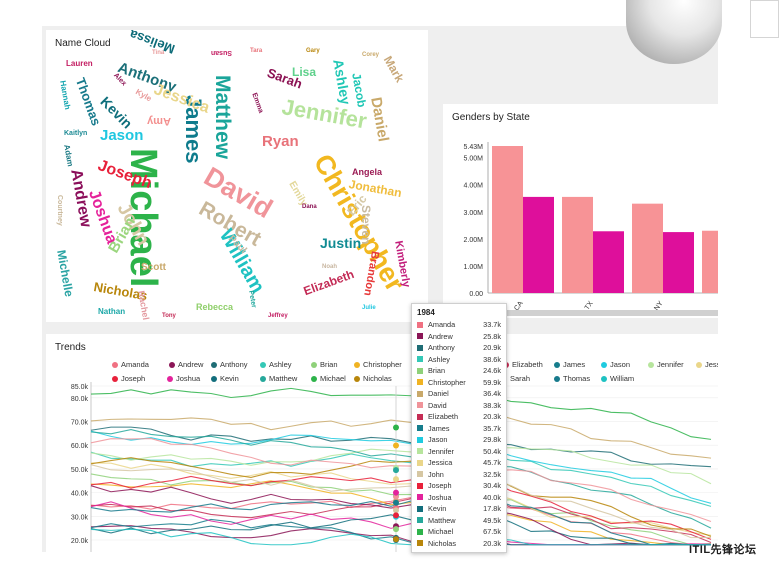  What do you see at coordinates (159, 121) in the screenshot?
I see `word-cloud-word: Amy` at bounding box center [159, 121].